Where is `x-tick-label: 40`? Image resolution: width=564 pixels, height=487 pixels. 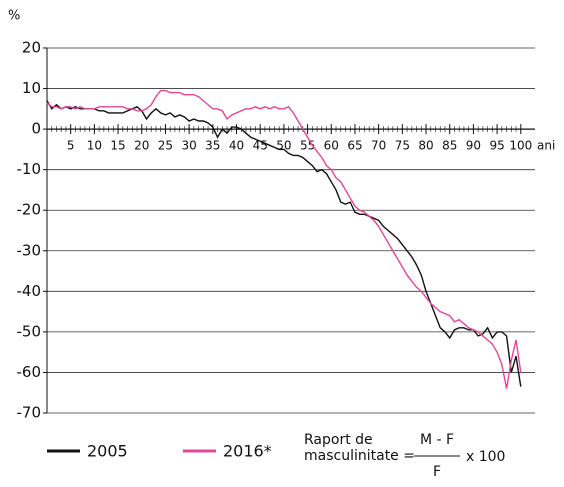
x-tick-label: 40 is located at coordinates (236, 146).